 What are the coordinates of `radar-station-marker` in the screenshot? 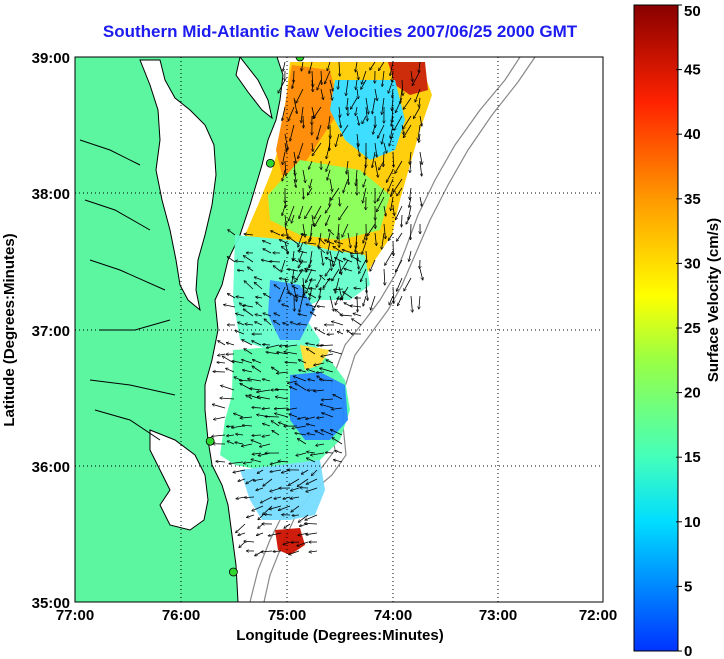 It's located at (270, 163).